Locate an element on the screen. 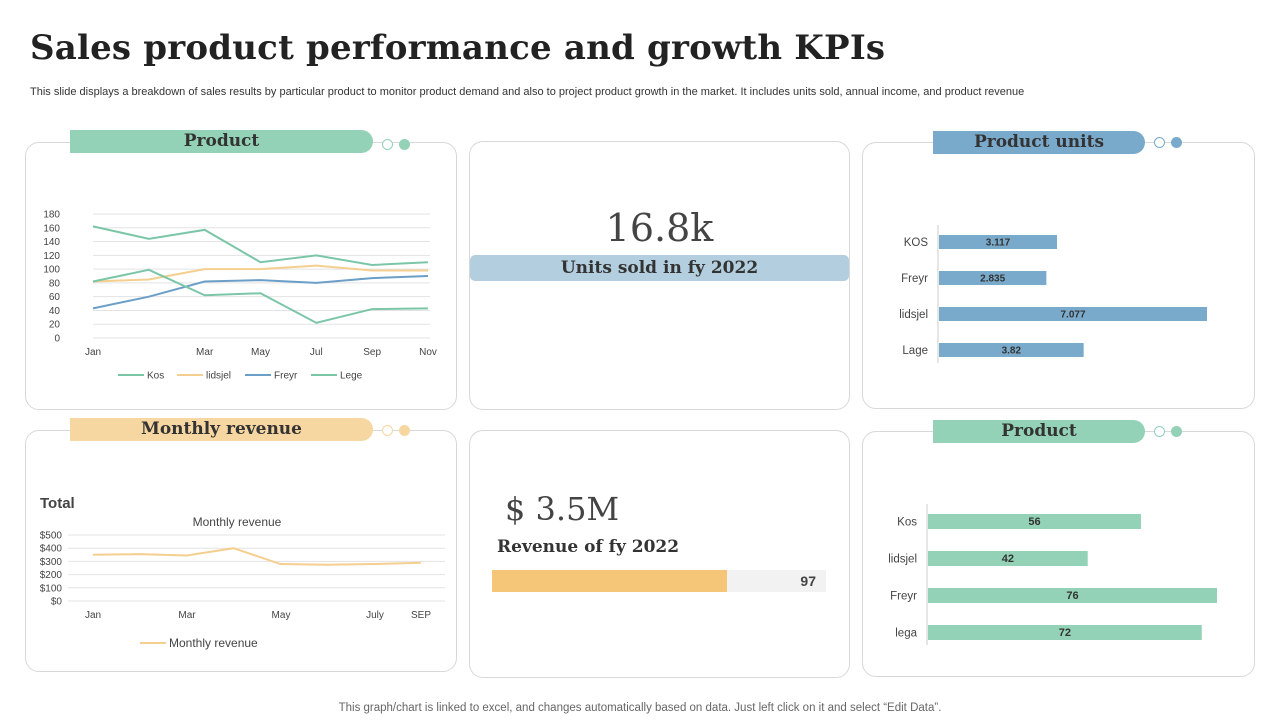 This screenshot has height=720, width=1280. series-line-lidsjel is located at coordinates (260, 273).